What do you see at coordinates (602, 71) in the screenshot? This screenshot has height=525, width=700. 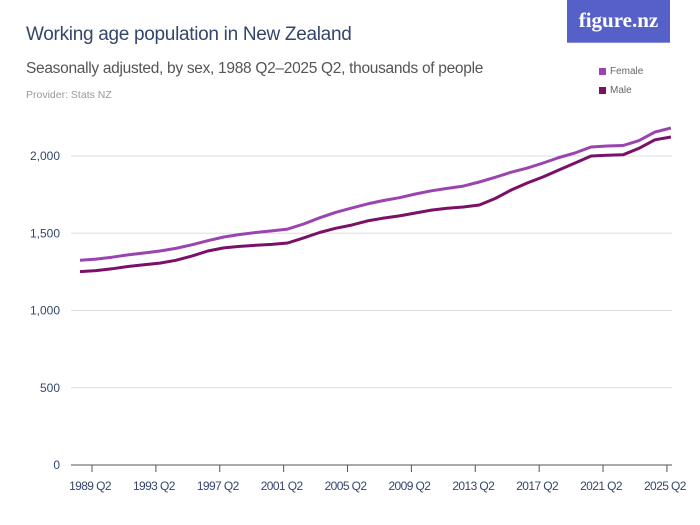 I see `female-swatch` at bounding box center [602, 71].